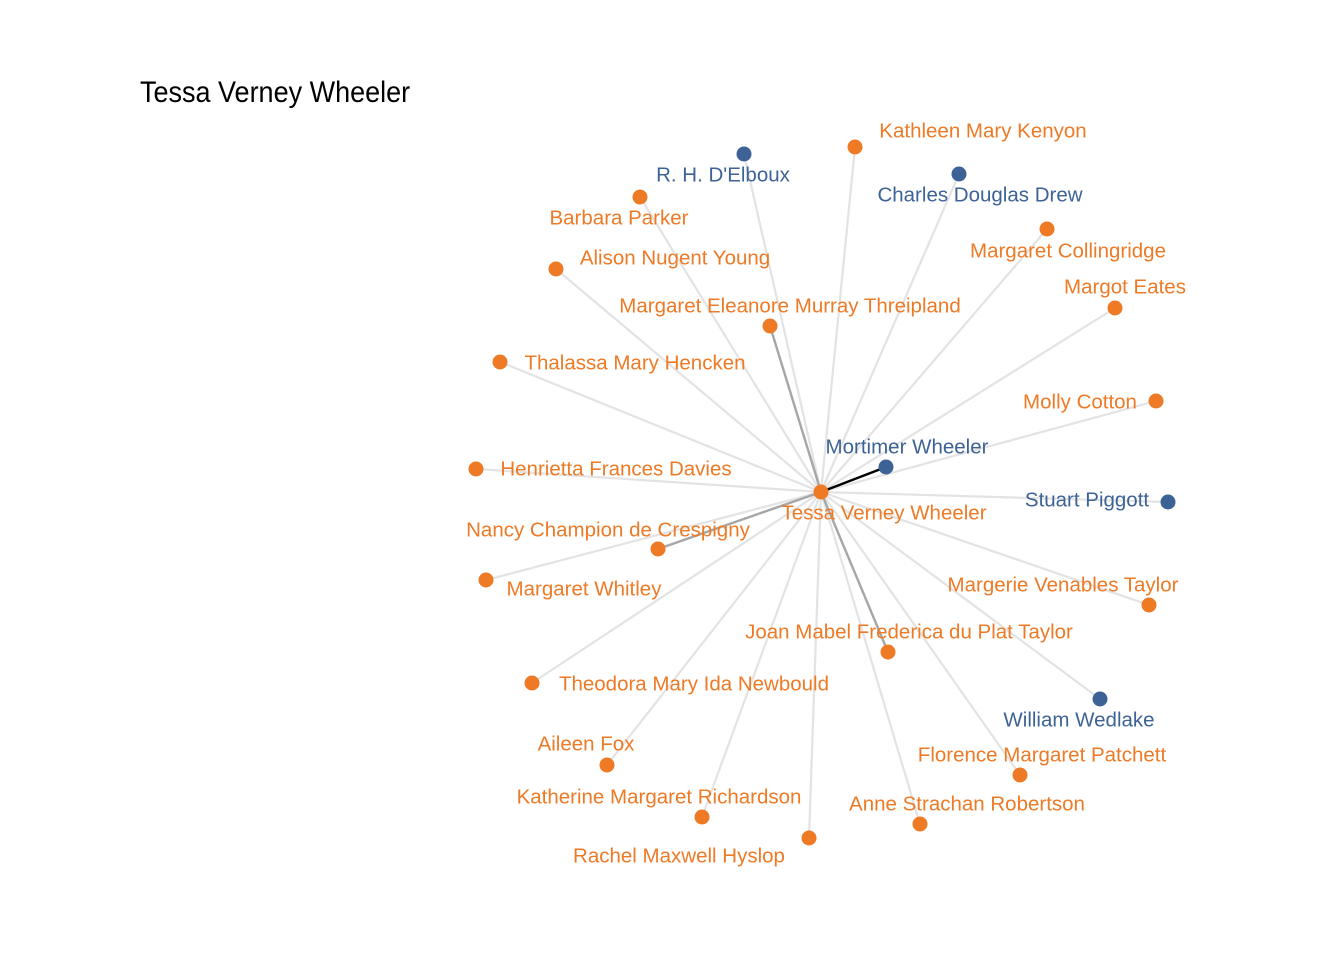 This screenshot has height=960, width=1344. I want to click on node-r-h-delboux, so click(744, 154).